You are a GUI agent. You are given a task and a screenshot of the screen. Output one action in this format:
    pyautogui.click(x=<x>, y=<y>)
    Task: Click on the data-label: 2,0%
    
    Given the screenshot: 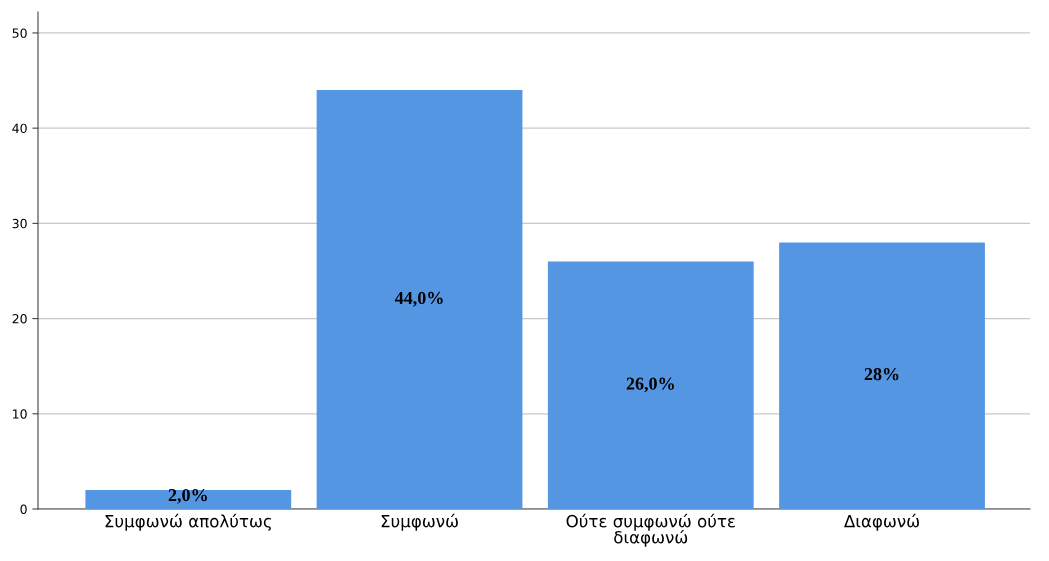 What is the action you would take?
    pyautogui.click(x=187, y=496)
    